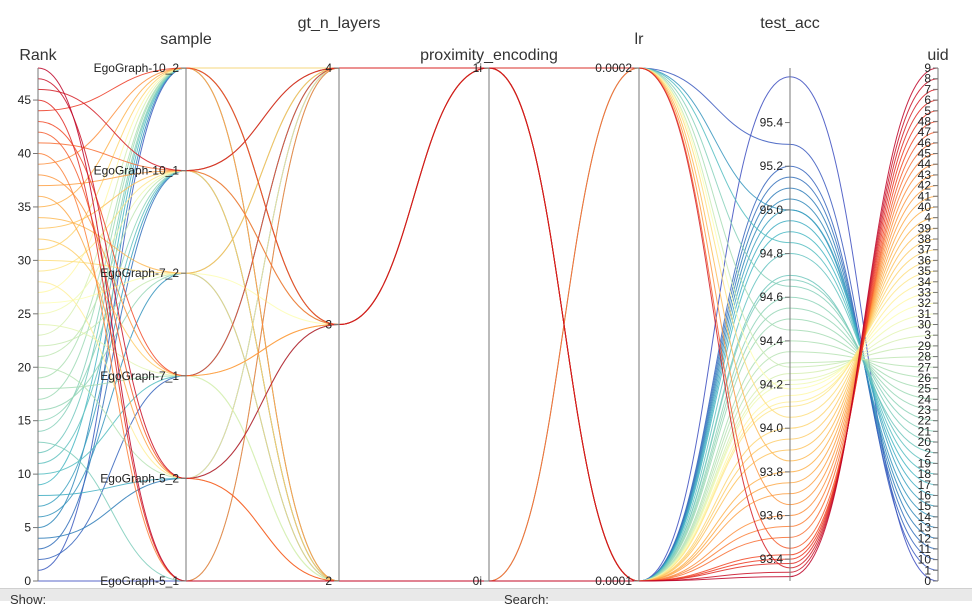 This screenshot has height=607, width=972. Describe the element at coordinates (477, 68) in the screenshot. I see `tick-label-proximity_encoding: 1i` at that location.